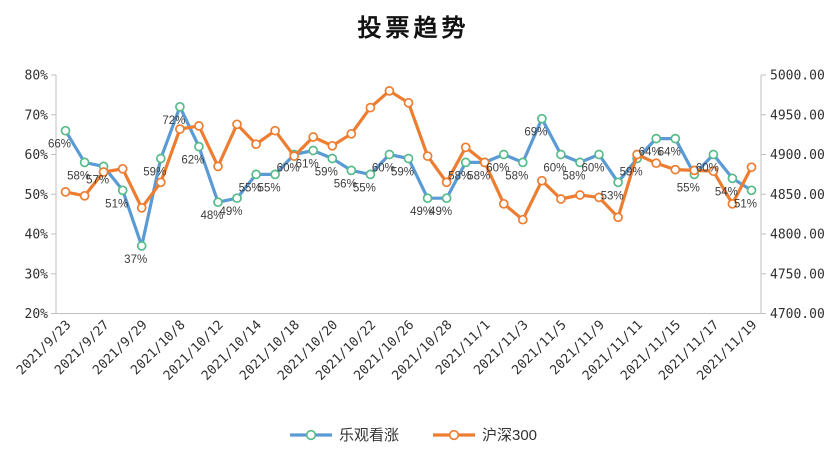 This screenshot has height=473, width=827. Describe the element at coordinates (797, 274) in the screenshot. I see `y-axis-right-tick-label: 4750.00` at that location.